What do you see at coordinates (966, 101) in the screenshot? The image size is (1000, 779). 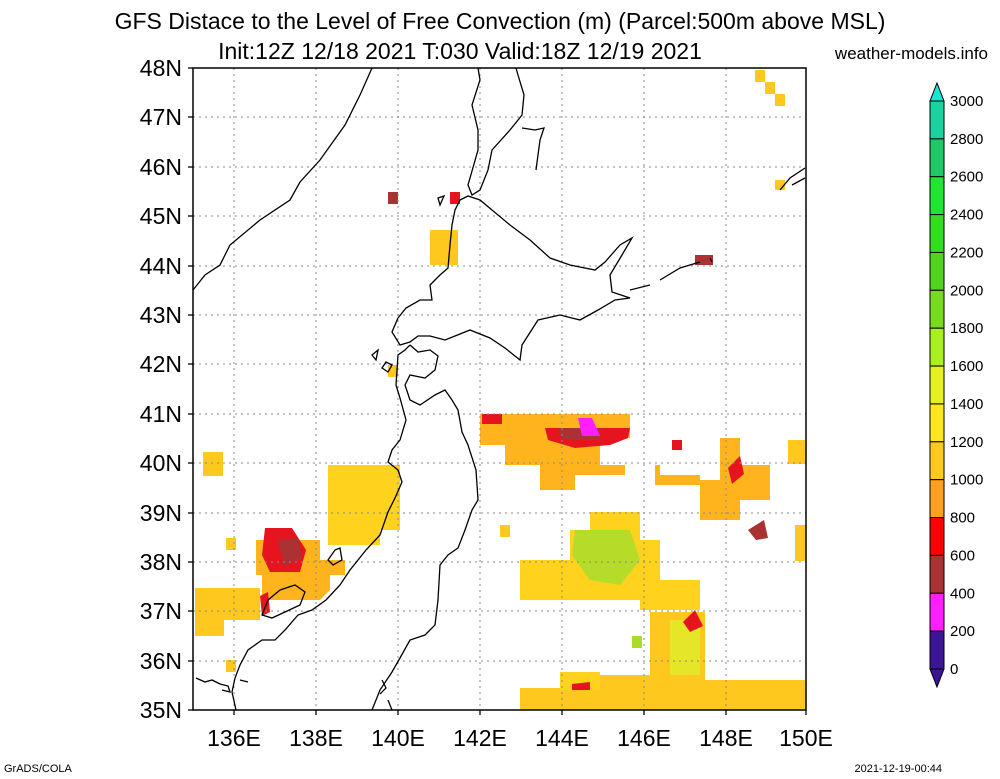 I see `colorbar-label: 3000` at bounding box center [966, 101].